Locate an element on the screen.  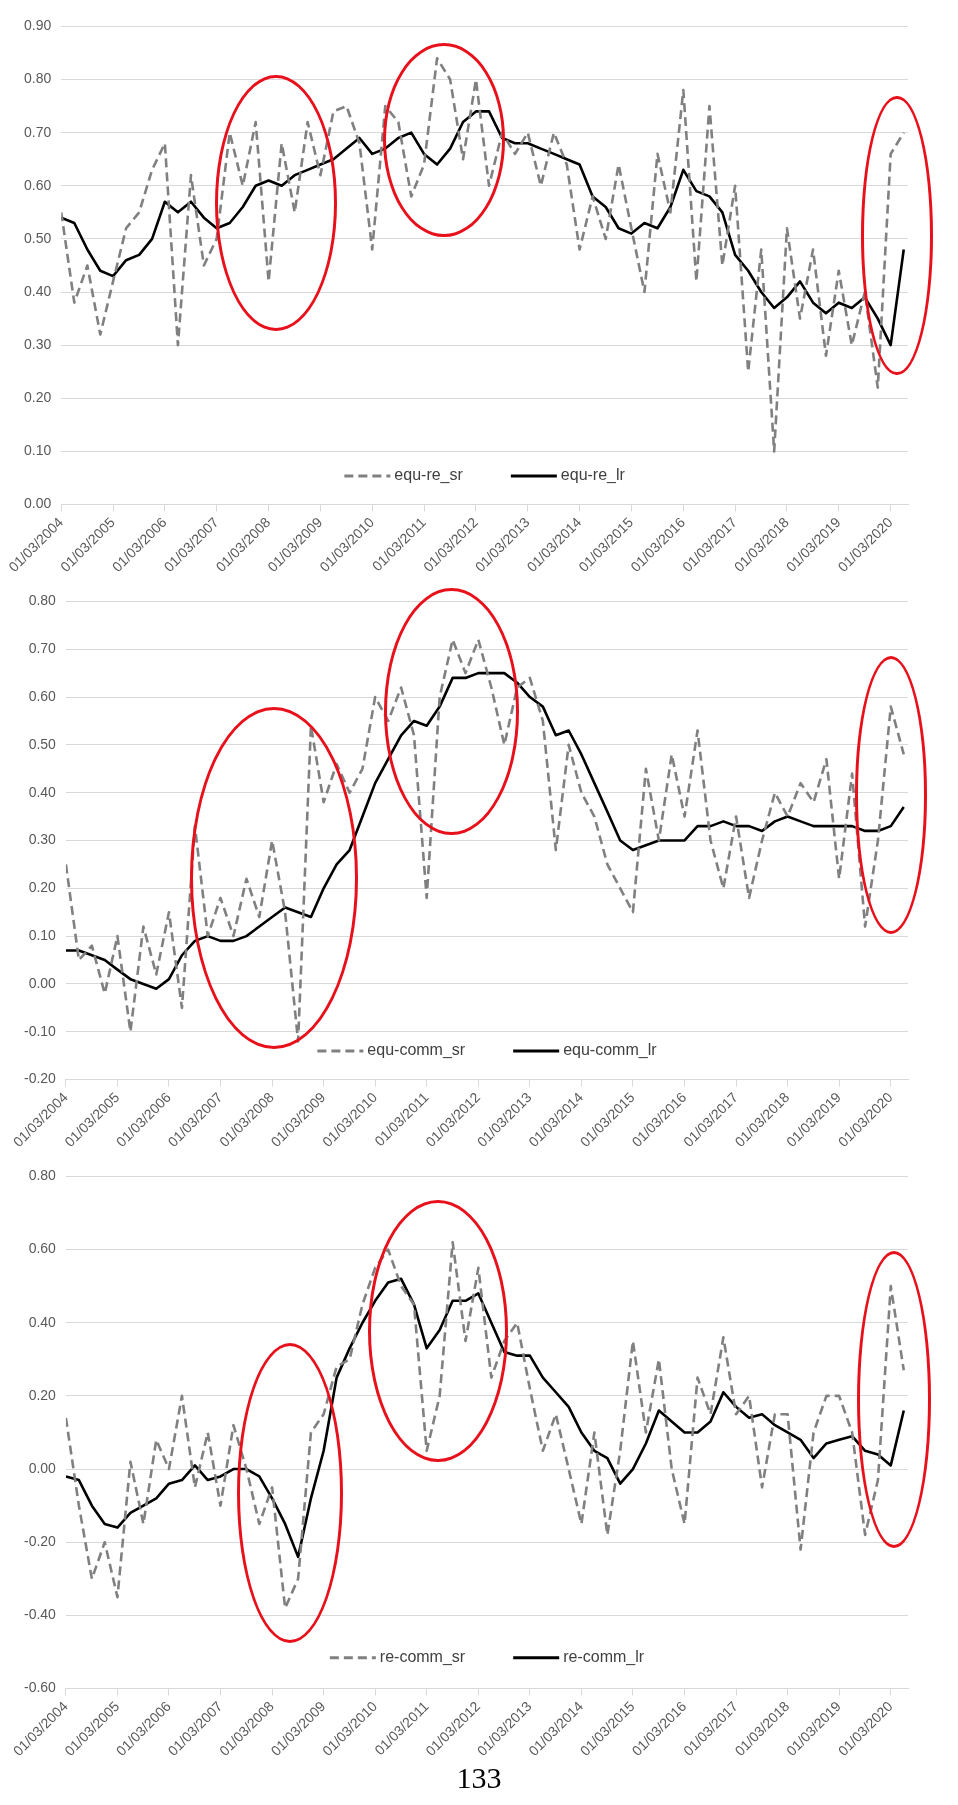
legend-label: equ-comm_lr is located at coordinates (610, 1050).